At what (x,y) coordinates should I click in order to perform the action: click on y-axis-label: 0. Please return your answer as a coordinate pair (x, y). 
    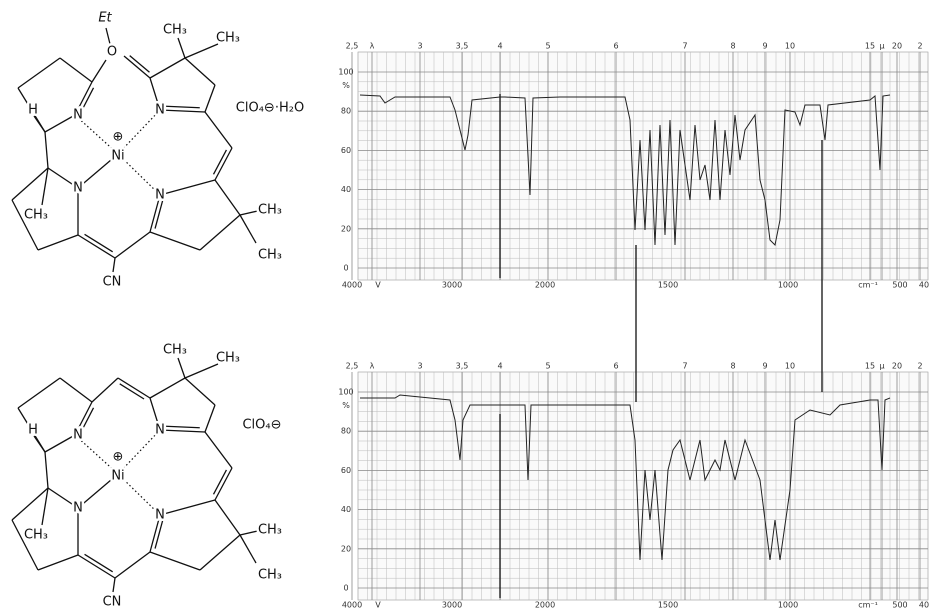
    Looking at the image, I should click on (345, 588).